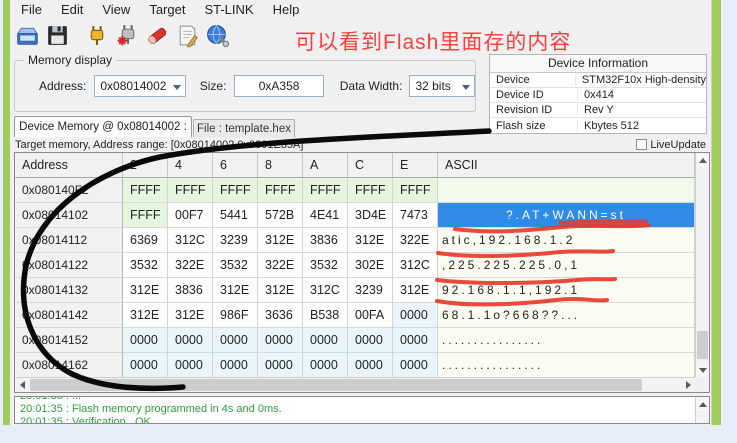  What do you see at coordinates (280, 315) in the screenshot?
I see `hex-cell: 3636` at bounding box center [280, 315].